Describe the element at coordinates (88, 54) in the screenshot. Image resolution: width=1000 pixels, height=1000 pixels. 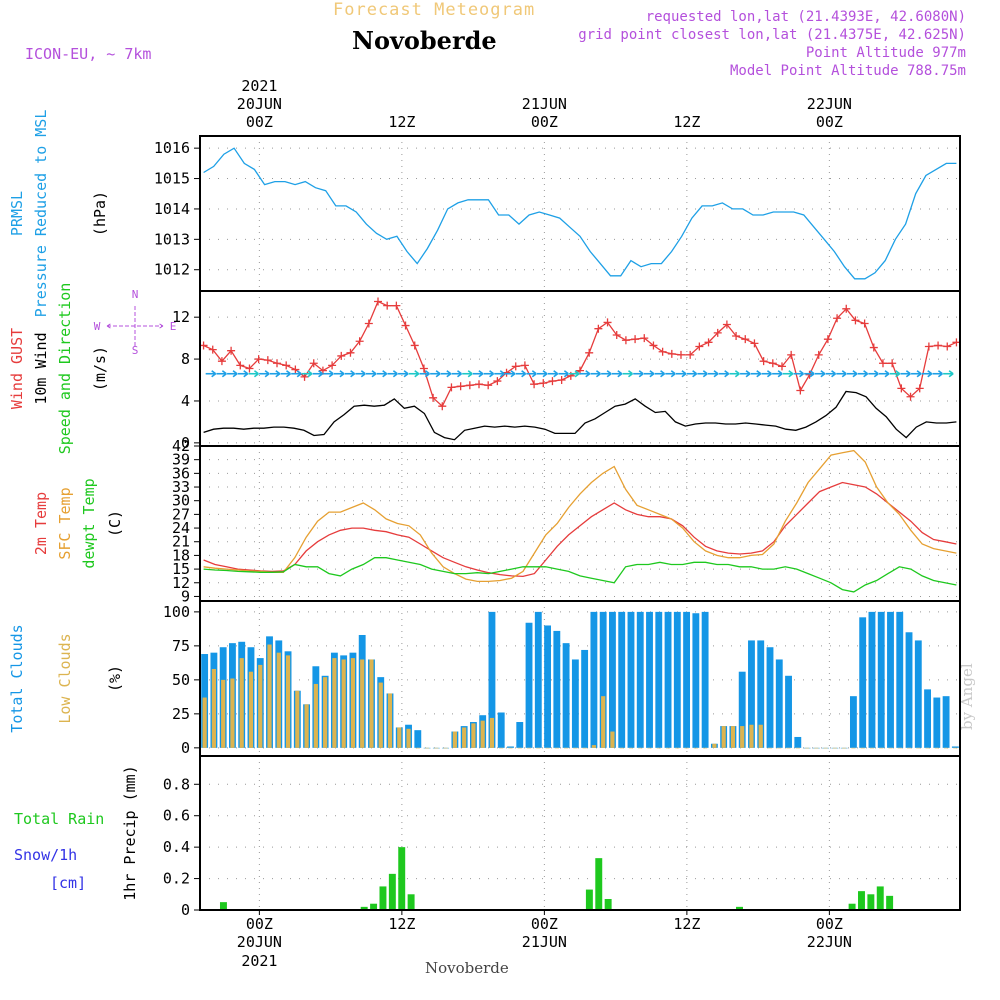
I see `model-label: ICON-EU, ~ 7km` at that location.